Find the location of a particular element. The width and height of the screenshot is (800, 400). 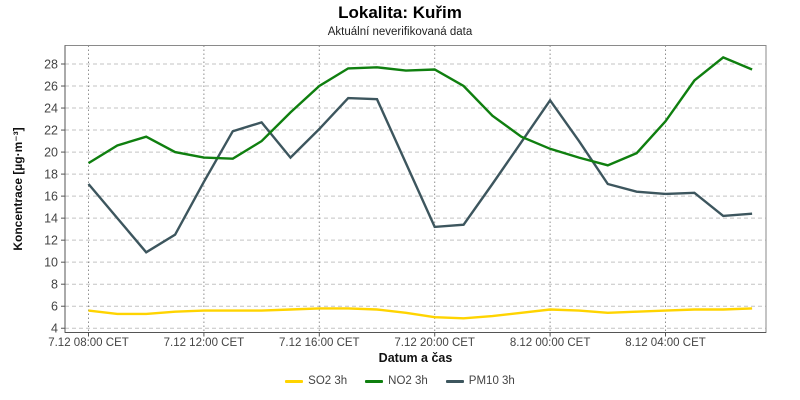

y-tick-label: 20 is located at coordinates (51, 153).